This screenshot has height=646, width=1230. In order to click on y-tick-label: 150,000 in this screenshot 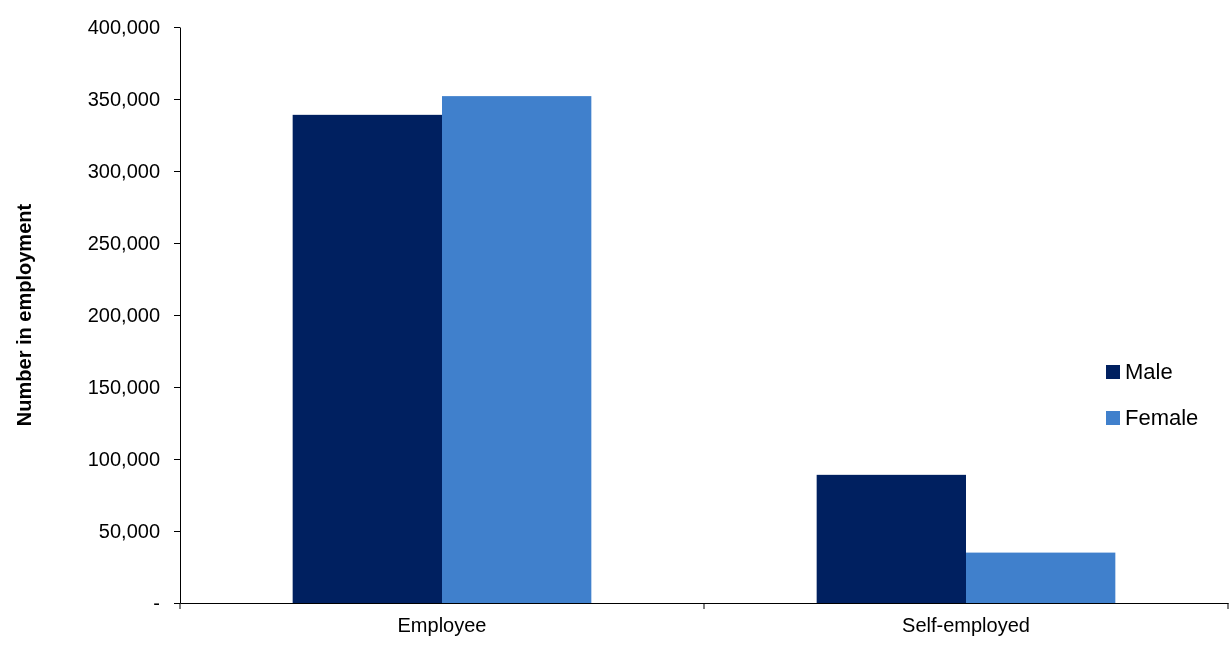, I will do `click(123, 386)`.